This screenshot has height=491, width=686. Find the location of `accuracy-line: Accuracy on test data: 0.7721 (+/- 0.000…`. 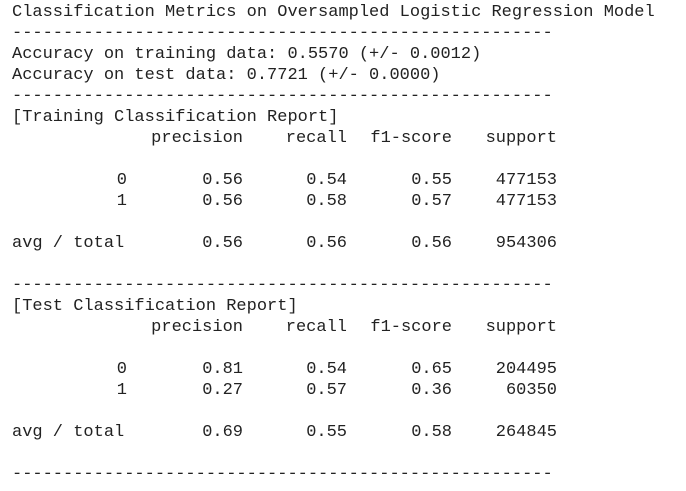

accuracy-line: Accuracy on test data: 0.7721 (+/- 0.000… is located at coordinates (226, 75).